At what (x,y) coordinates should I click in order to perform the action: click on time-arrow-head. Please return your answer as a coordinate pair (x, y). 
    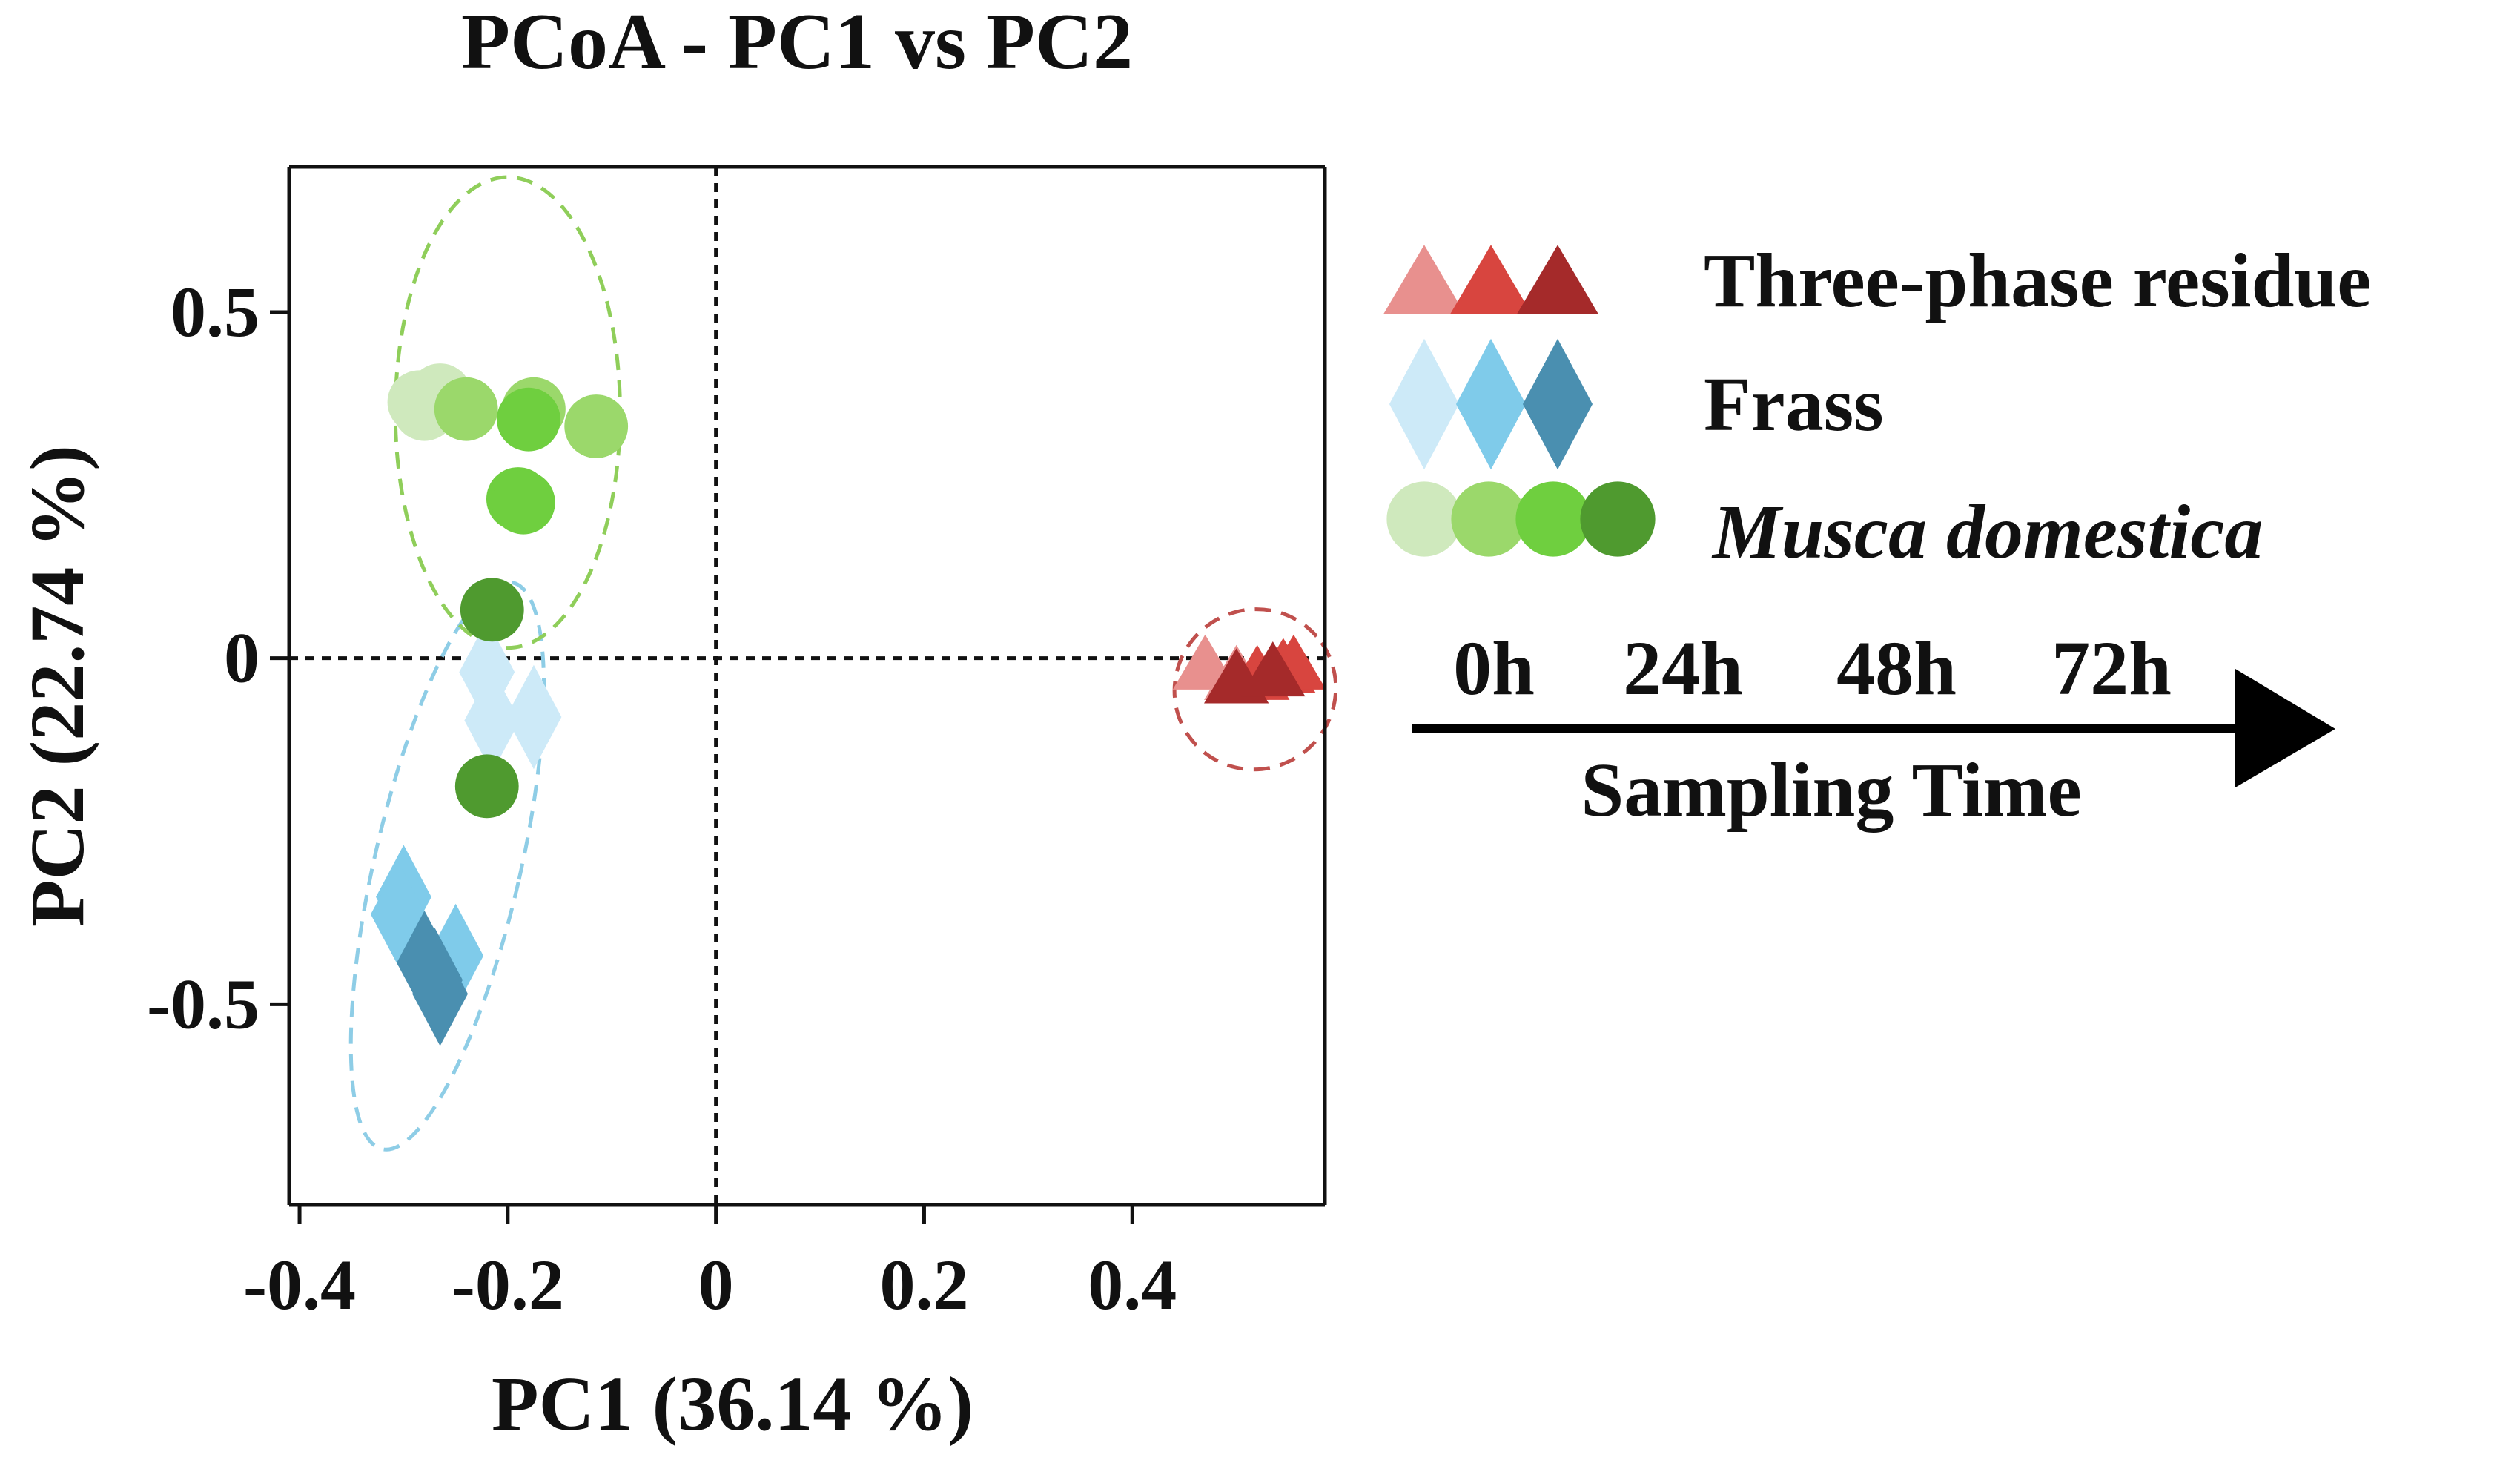
    Looking at the image, I should click on (2285, 728).